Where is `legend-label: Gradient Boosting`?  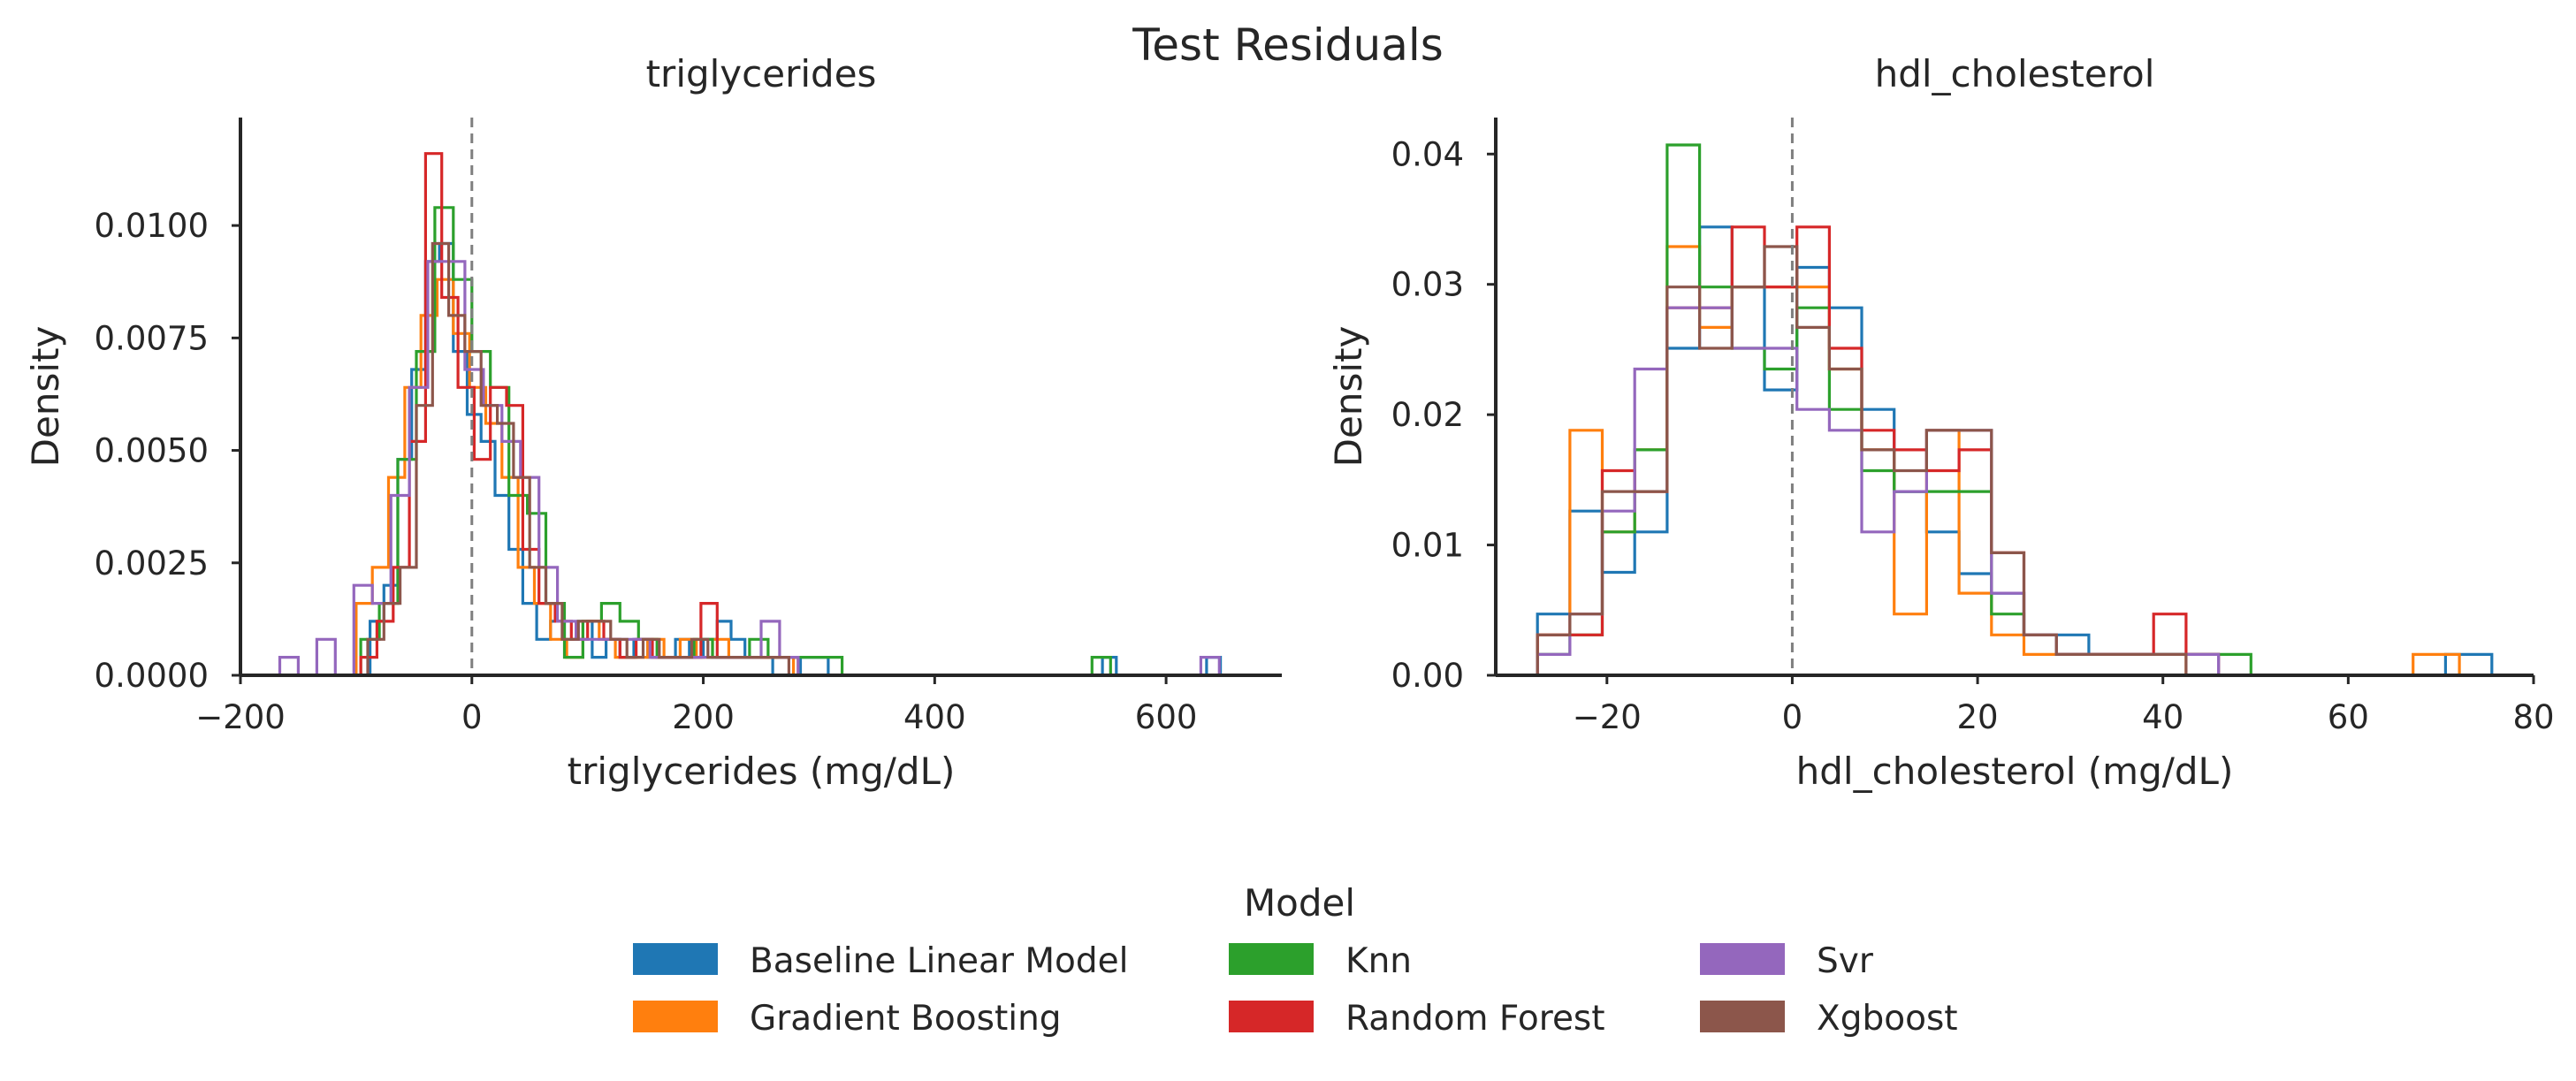 legend-label: Gradient Boosting is located at coordinates (906, 1019).